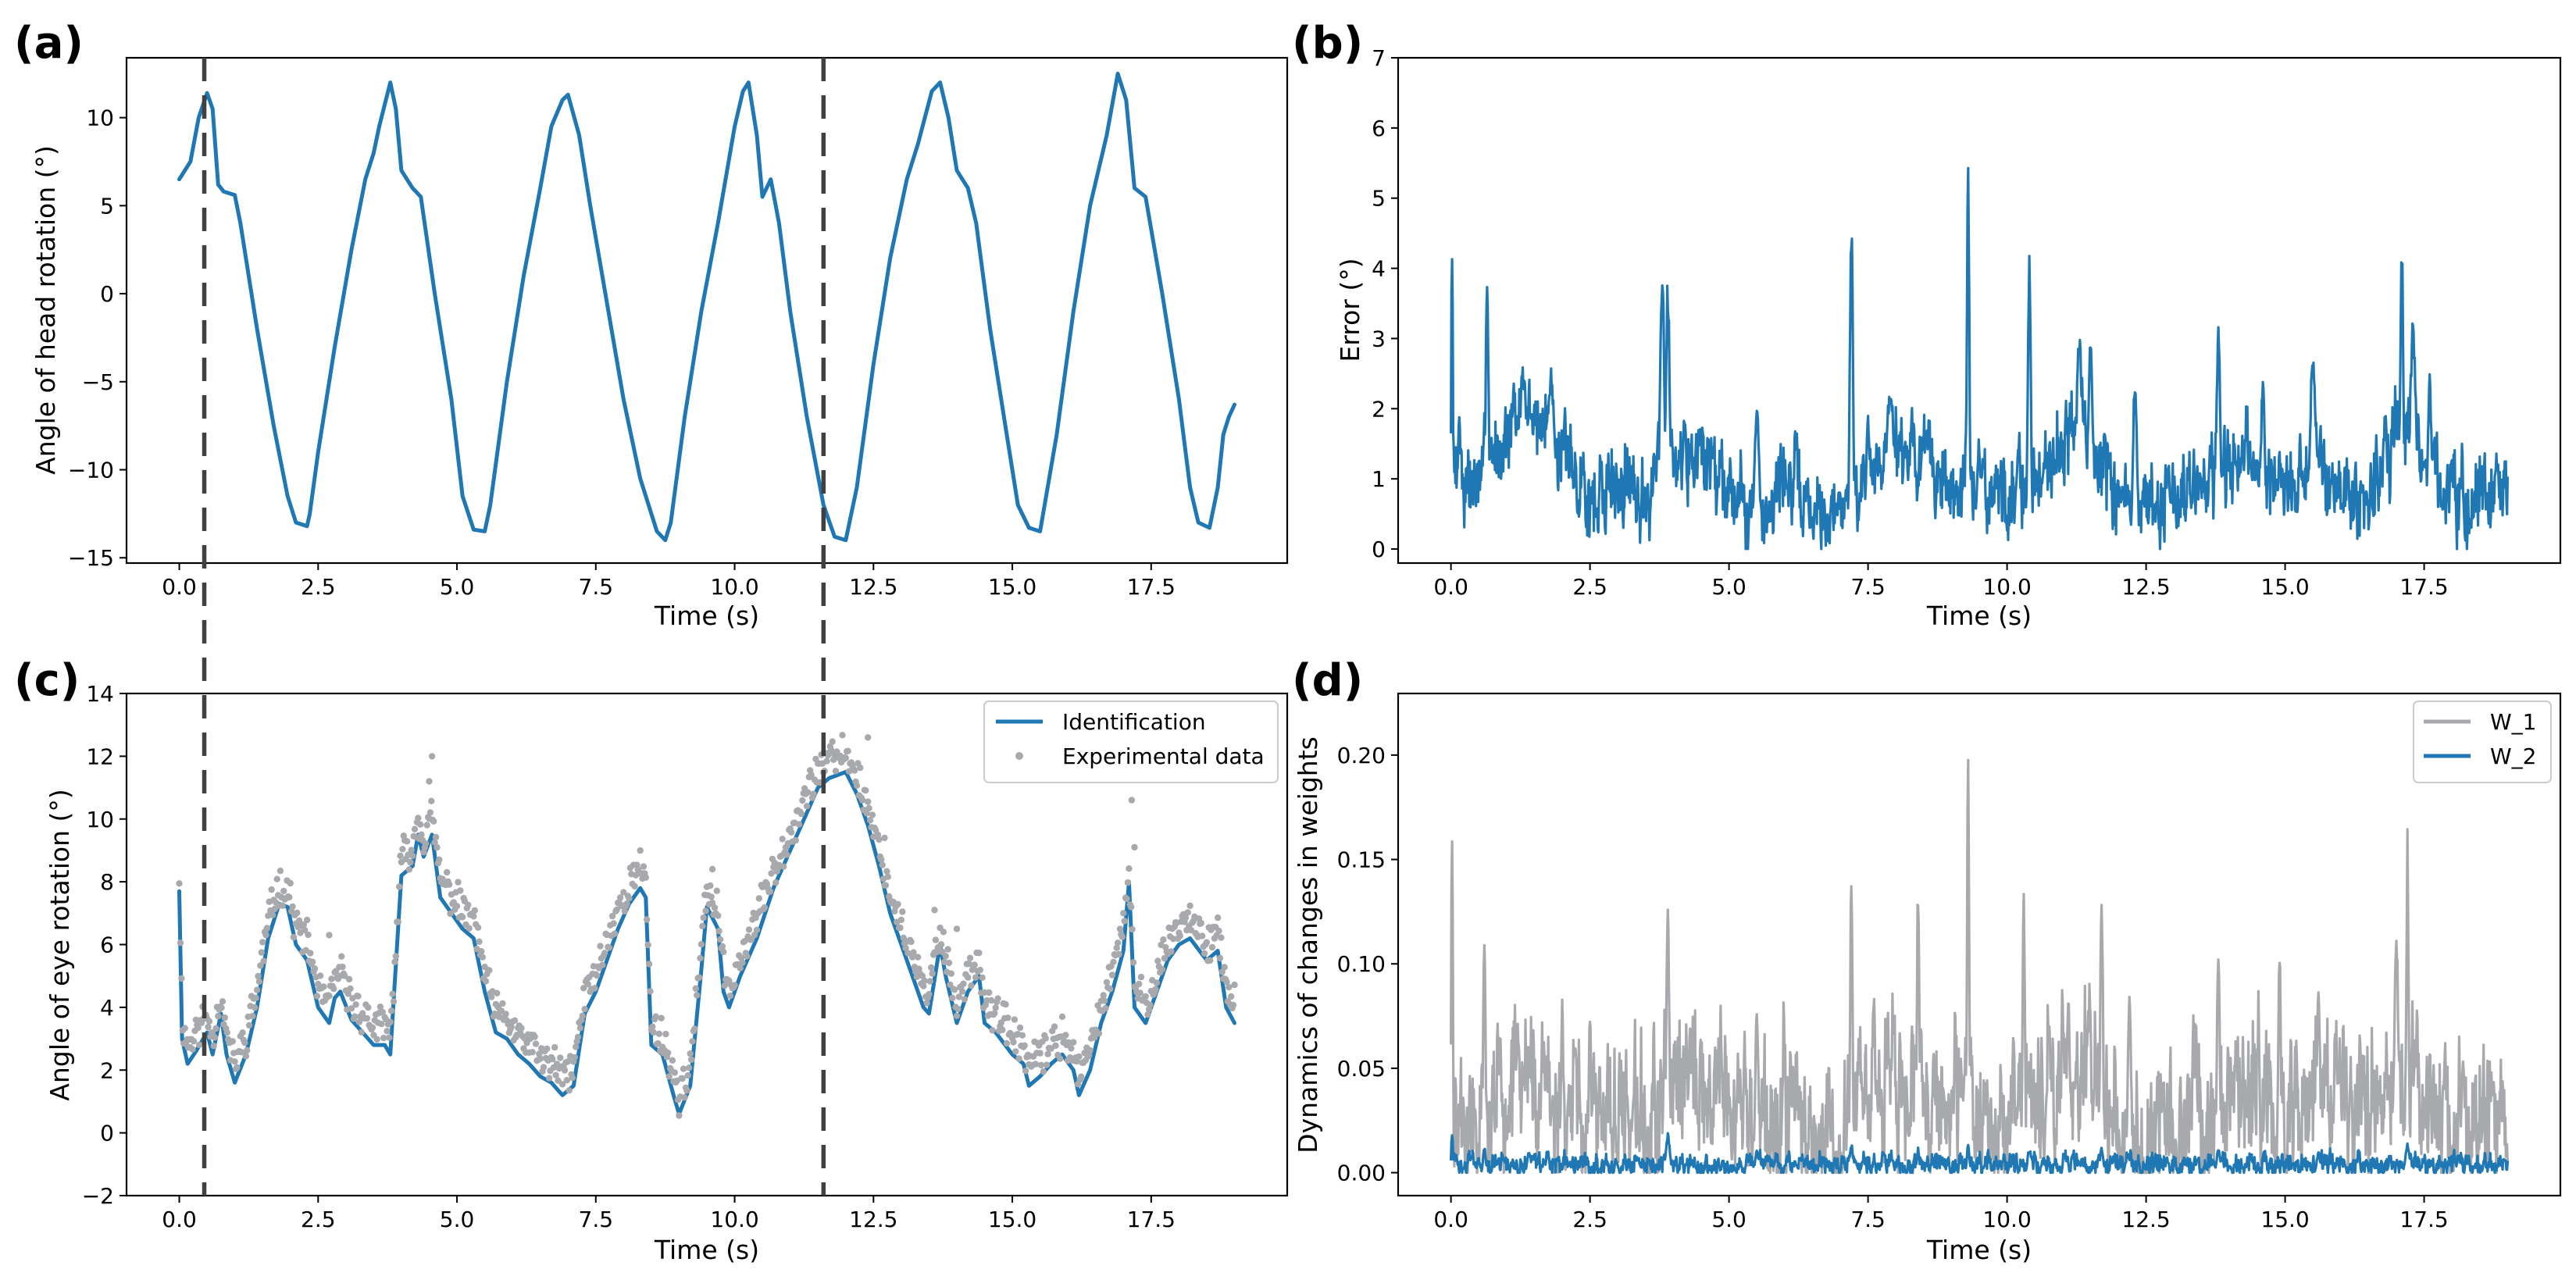  What do you see at coordinates (107, 1133) in the screenshot?
I see `panel-c-ytick-label: 0` at bounding box center [107, 1133].